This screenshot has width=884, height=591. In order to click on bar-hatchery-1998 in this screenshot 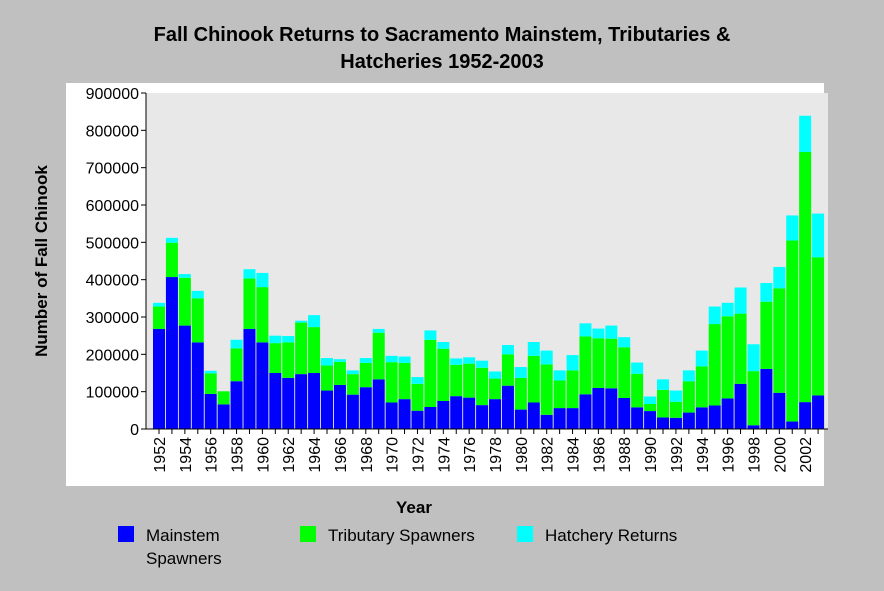, I will do `click(753, 358)`.